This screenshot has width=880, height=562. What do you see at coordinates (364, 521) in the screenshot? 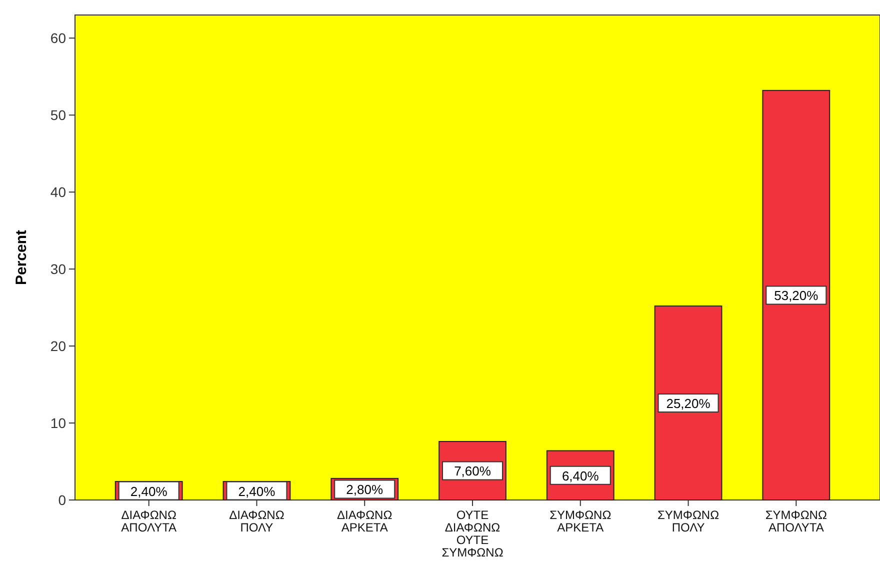
I see `x-tick-label: ΔΙΑΦΩΝΩ ΑΡΚΕΤΑ` at bounding box center [364, 521].